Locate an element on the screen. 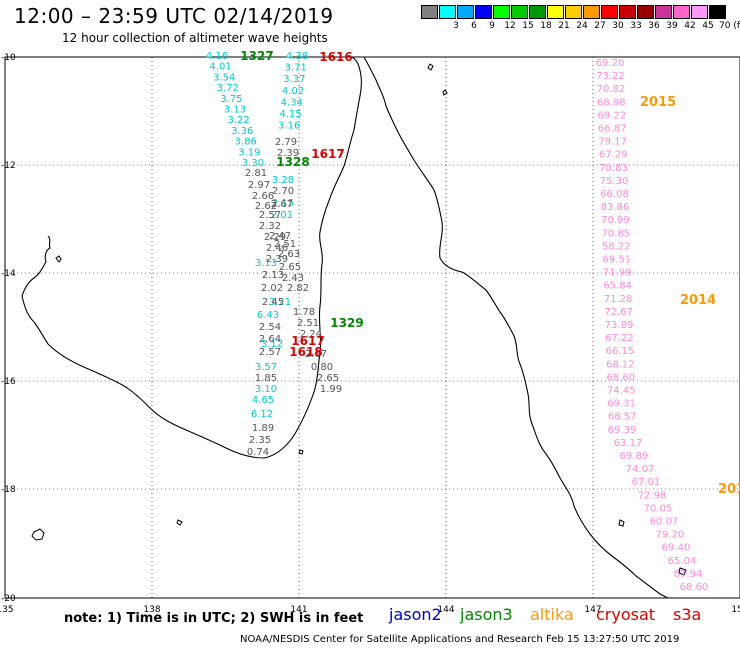  scale-label: 3 is located at coordinates (456, 26).